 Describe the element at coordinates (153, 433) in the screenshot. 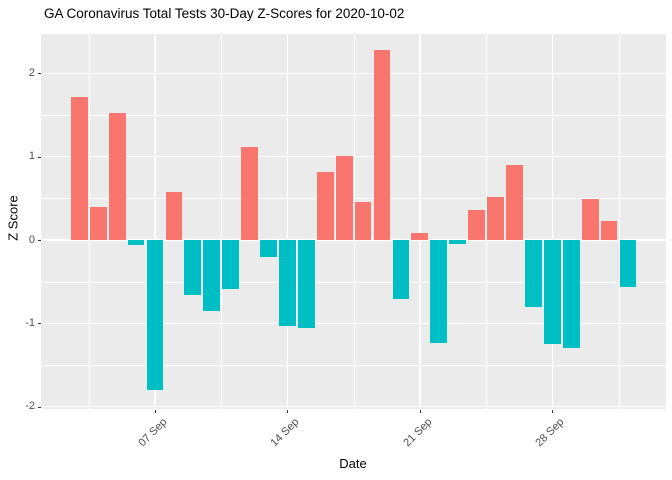

I see `x-tick-label: 07 Sep` at that location.